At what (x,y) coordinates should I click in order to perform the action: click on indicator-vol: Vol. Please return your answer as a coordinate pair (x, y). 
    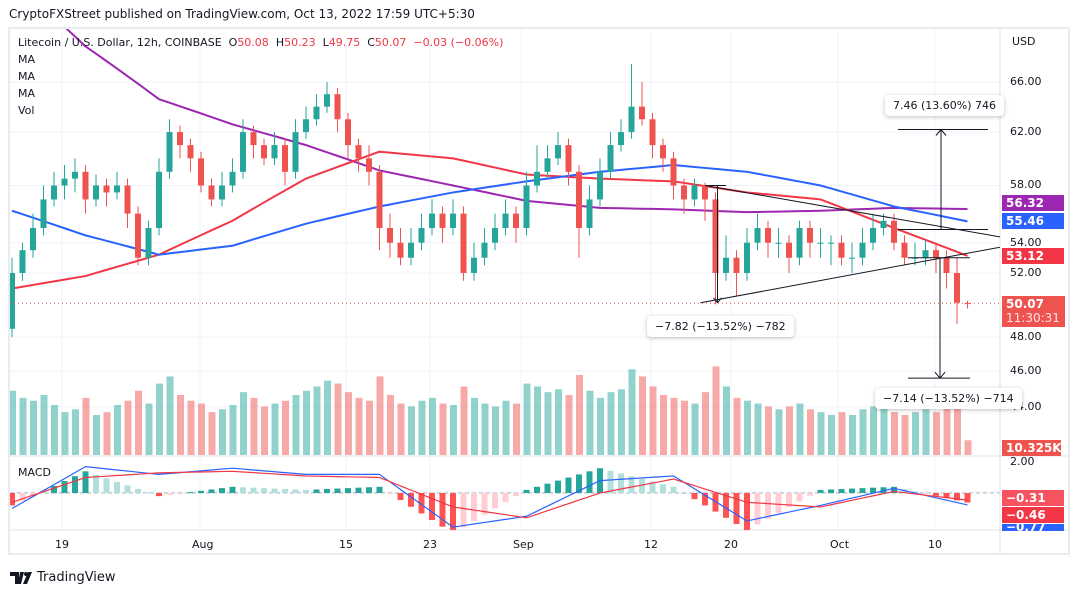
    Looking at the image, I should click on (26, 110).